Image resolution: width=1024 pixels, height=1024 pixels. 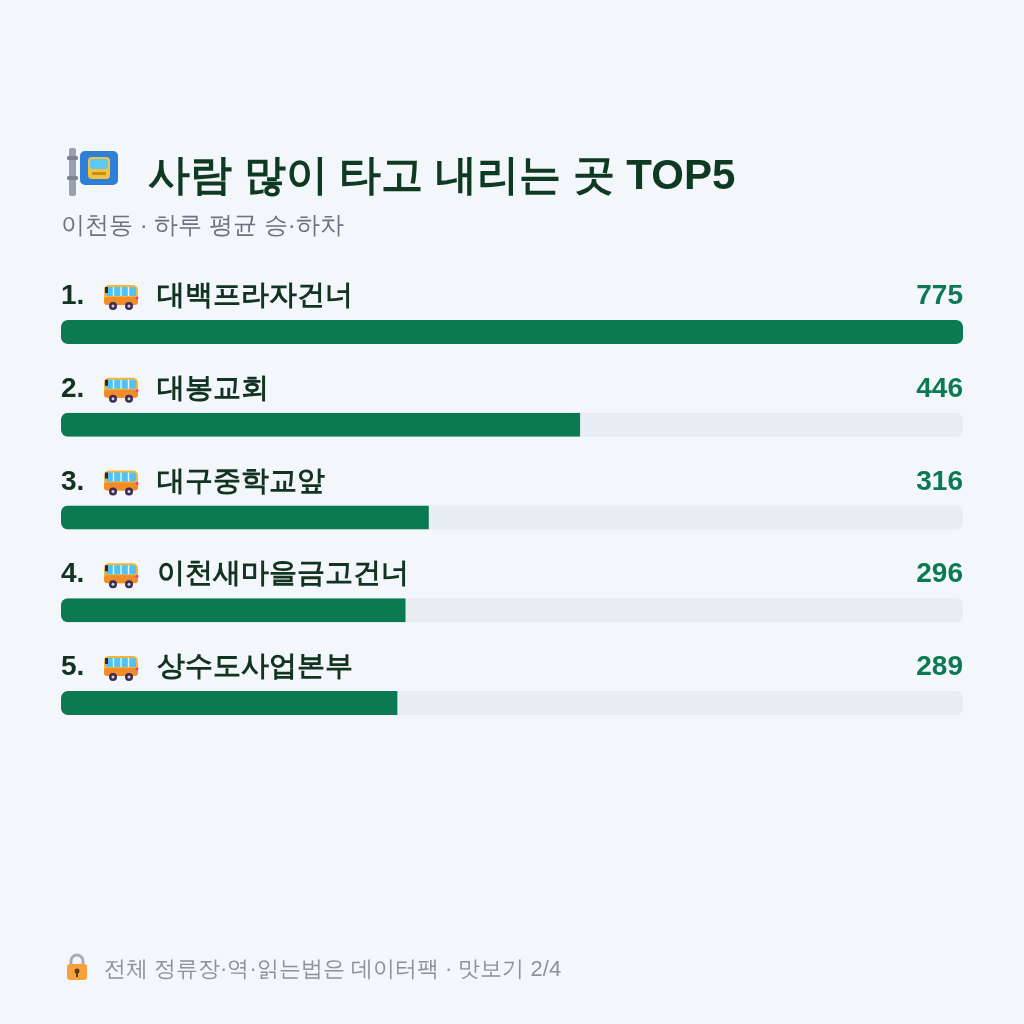 I want to click on text: 전체 정류장·역·읽는법은 데이터팩 · 맛보기 2/4, so click(x=333, y=968).